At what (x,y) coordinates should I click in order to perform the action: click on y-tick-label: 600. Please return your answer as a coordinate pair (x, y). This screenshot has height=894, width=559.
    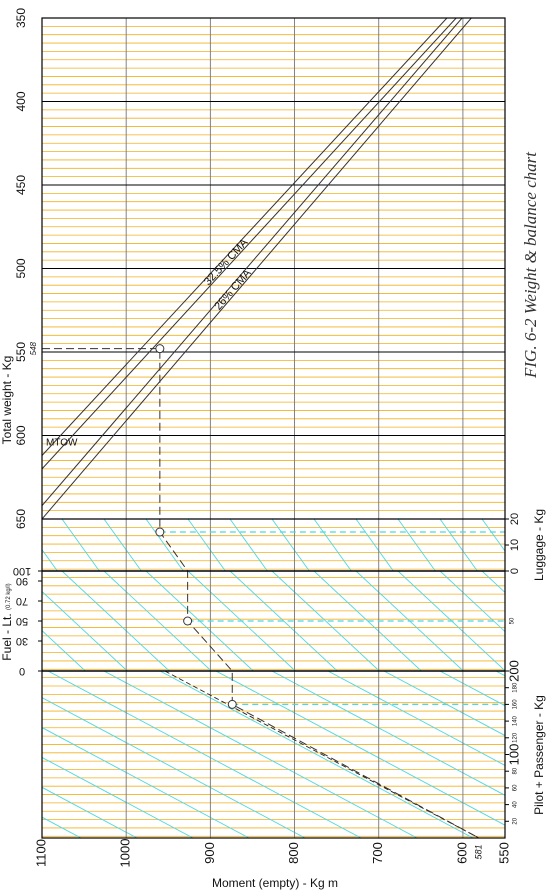
    Looking at the image, I should click on (21, 435).